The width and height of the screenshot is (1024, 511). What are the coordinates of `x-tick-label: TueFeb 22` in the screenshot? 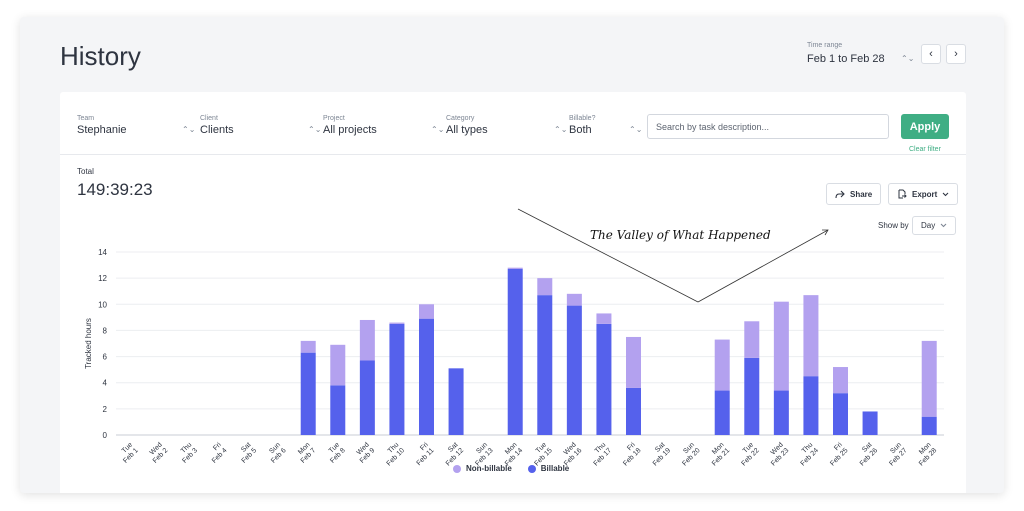 It's located at (748, 454).